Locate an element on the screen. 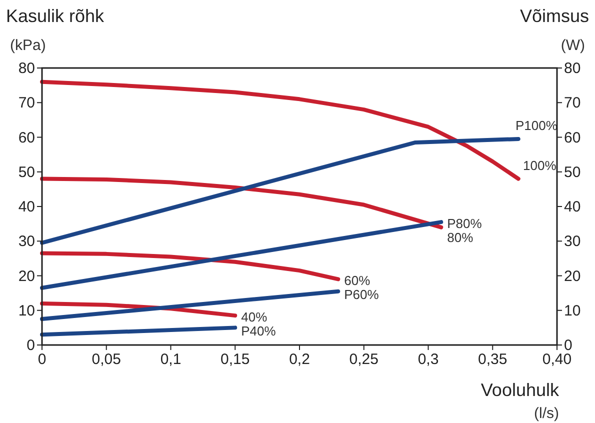  series-label: P100% is located at coordinates (537, 125).